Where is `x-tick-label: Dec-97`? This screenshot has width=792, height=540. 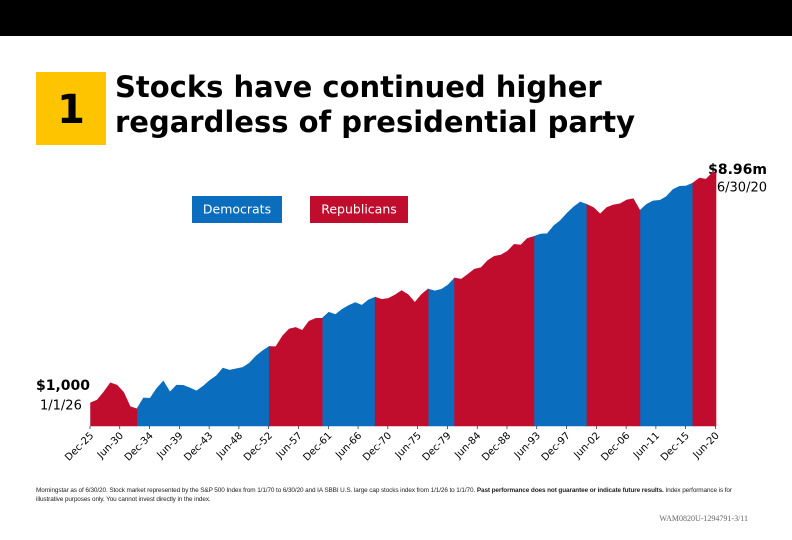 x-tick-label: Dec-97 is located at coordinates (556, 446).